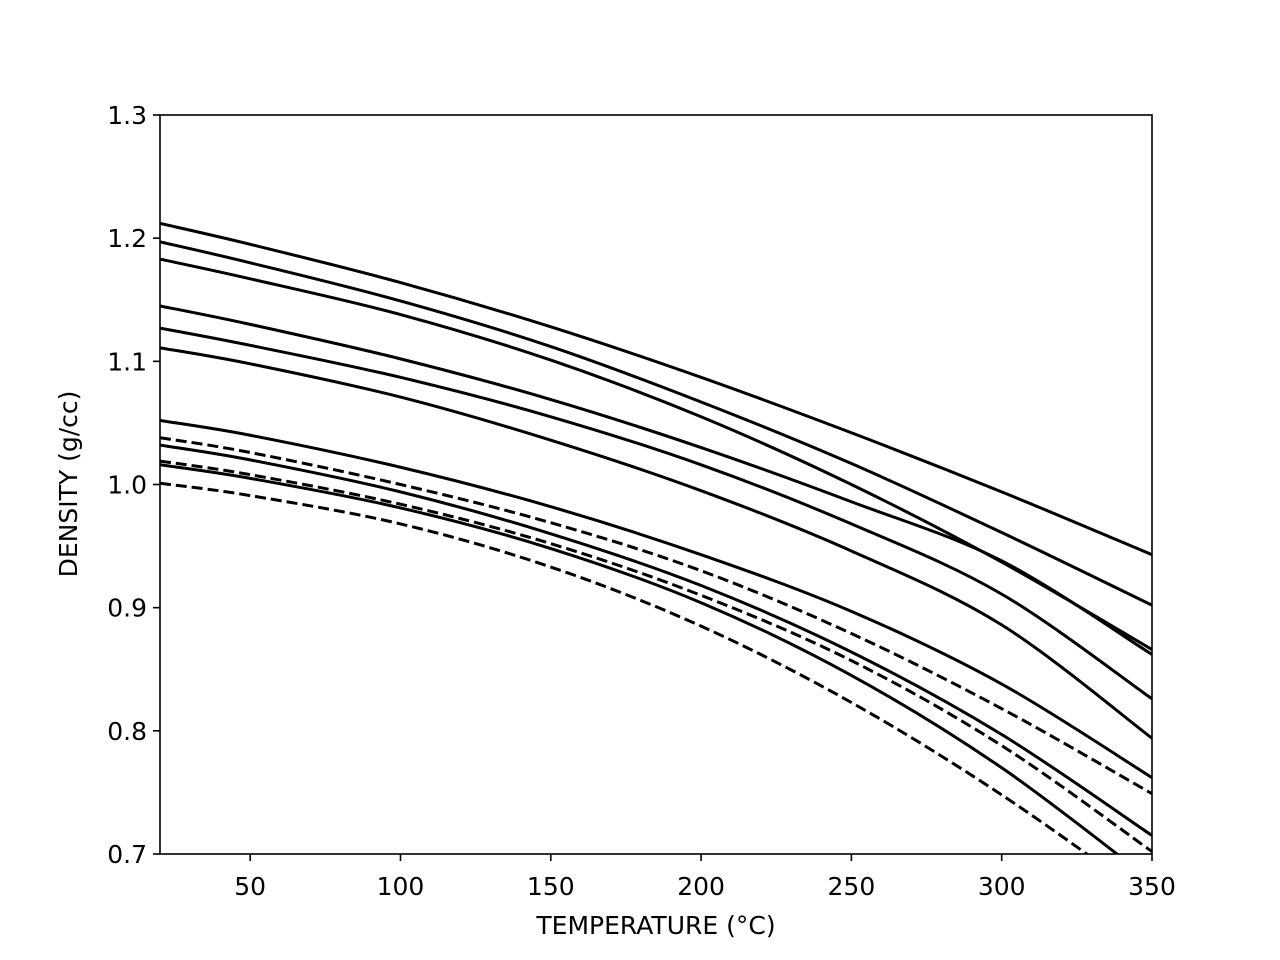 The image size is (1280, 960). What do you see at coordinates (127, 115) in the screenshot?
I see `y-tick-label: 1.3` at bounding box center [127, 115].